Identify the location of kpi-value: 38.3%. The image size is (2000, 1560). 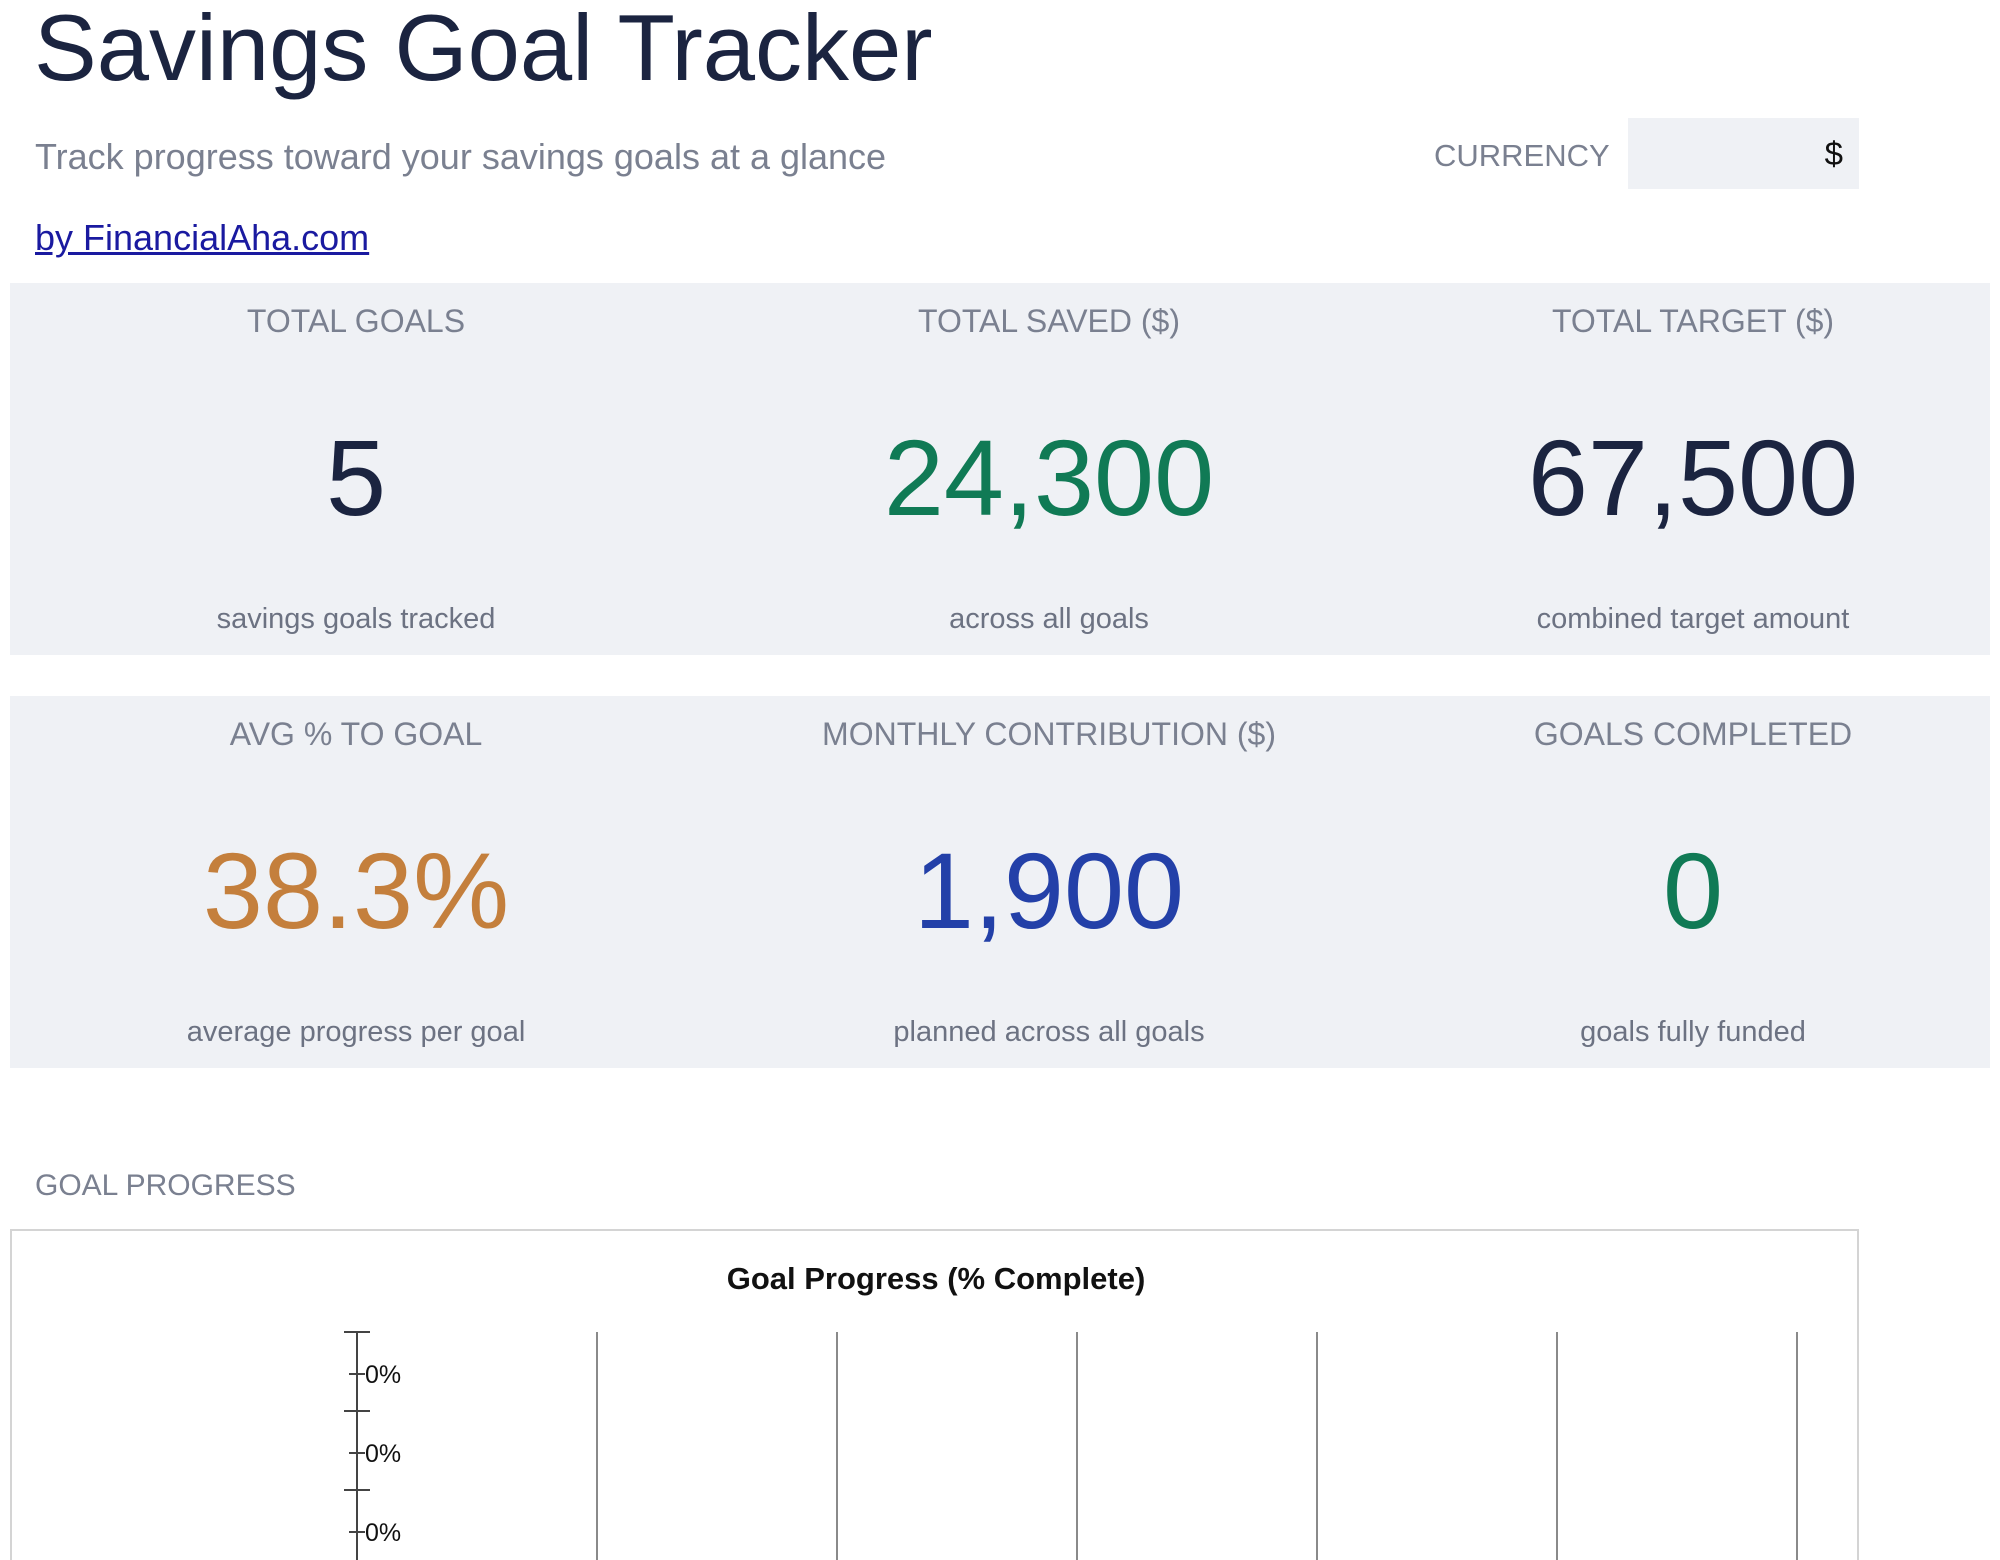
(356, 890).